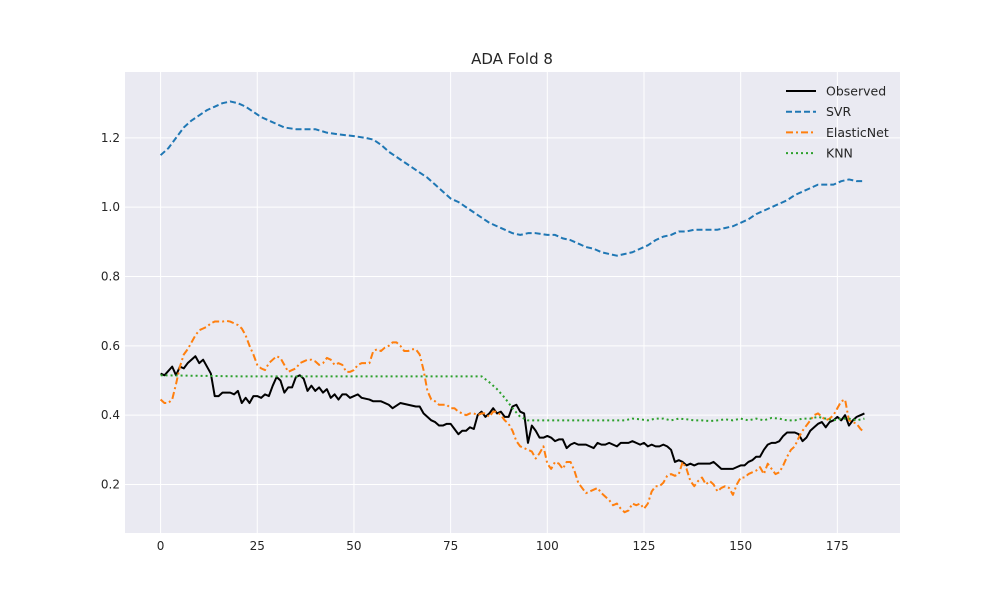  Describe the element at coordinates (110, 311) in the screenshot. I see `y-axis-ticks: 0.2 0.4 0.6 0.8 1.0 1.2` at that location.